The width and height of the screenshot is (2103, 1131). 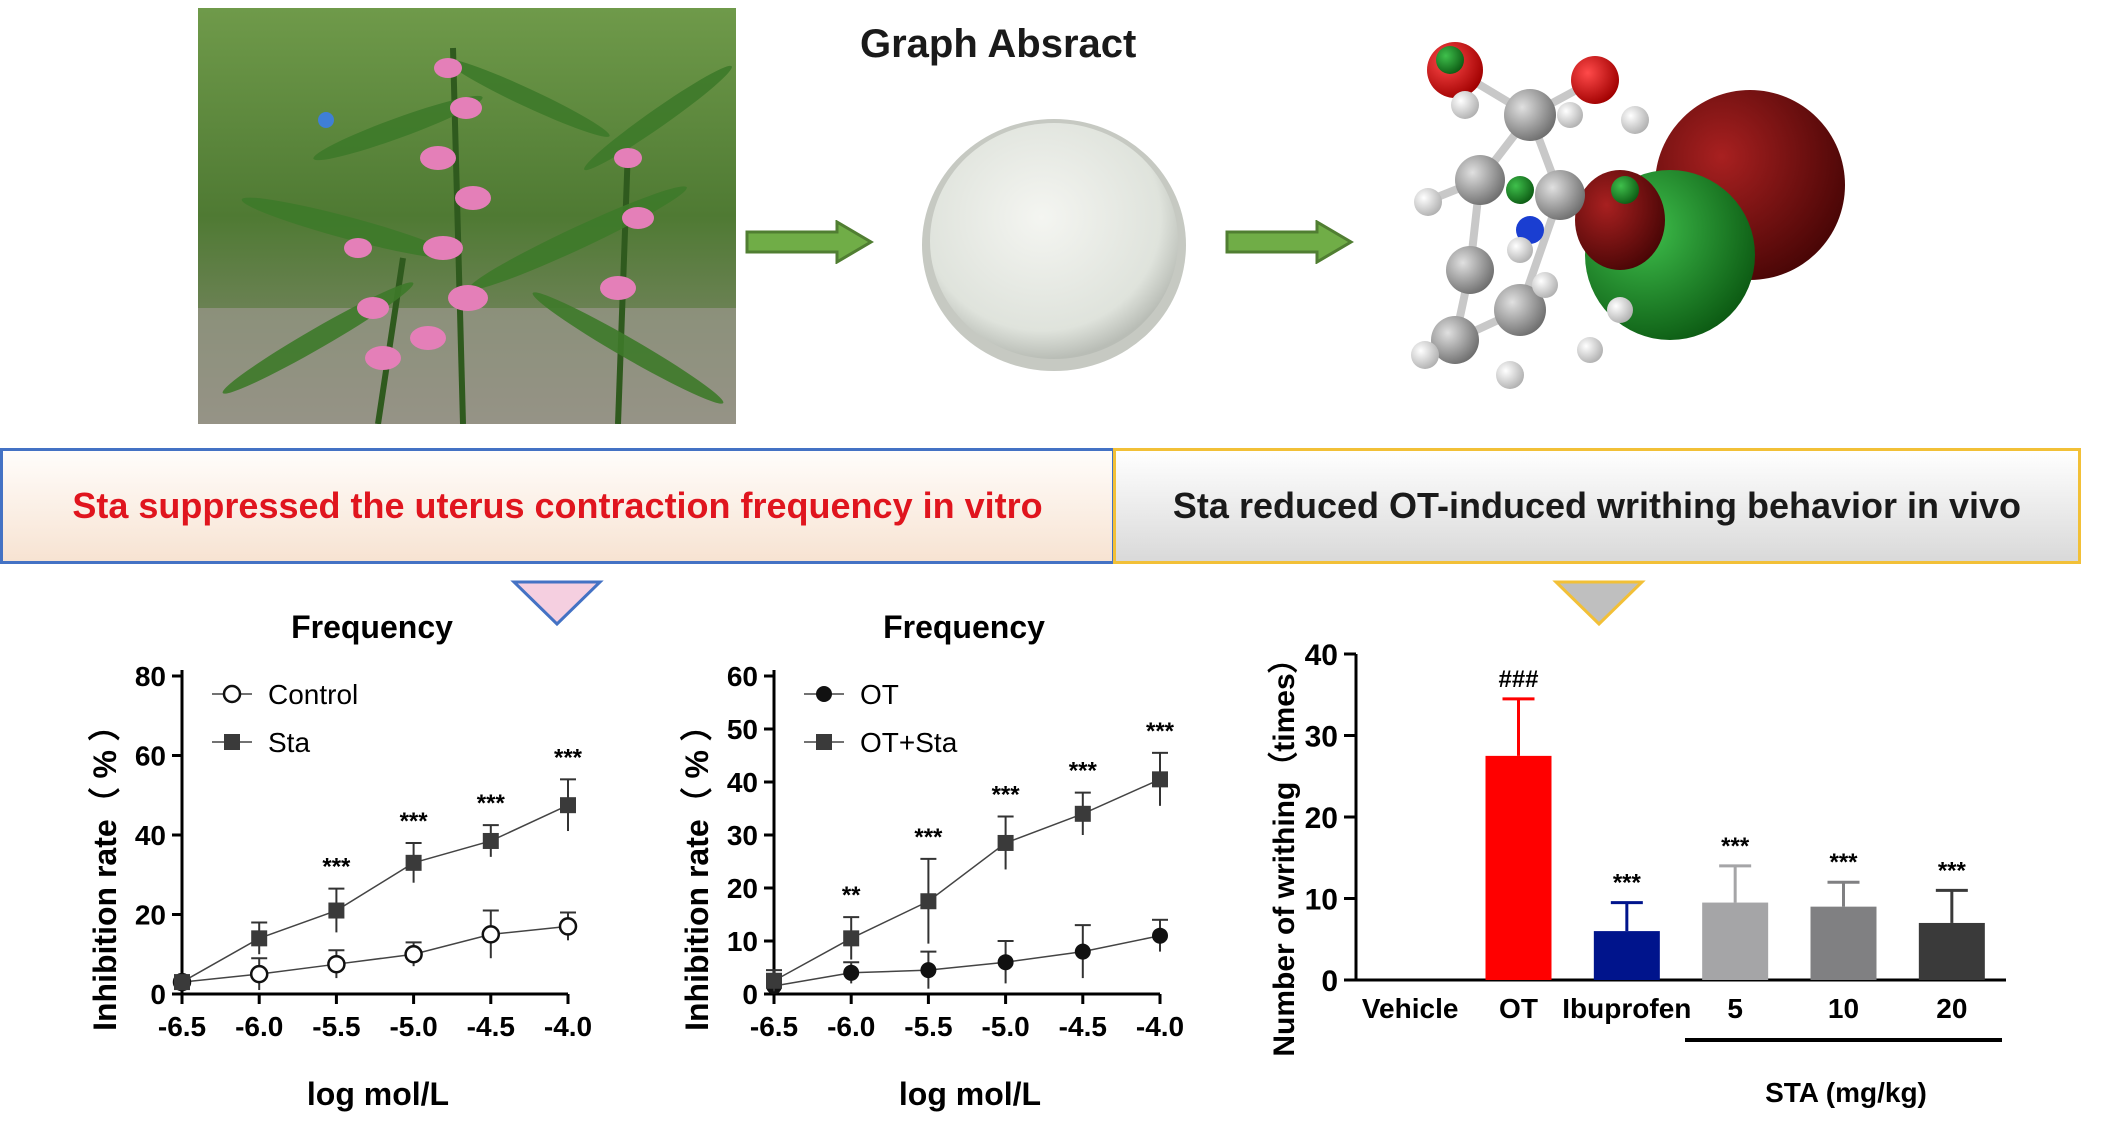 I want to click on series-line-sta, so click(x=375, y=893).